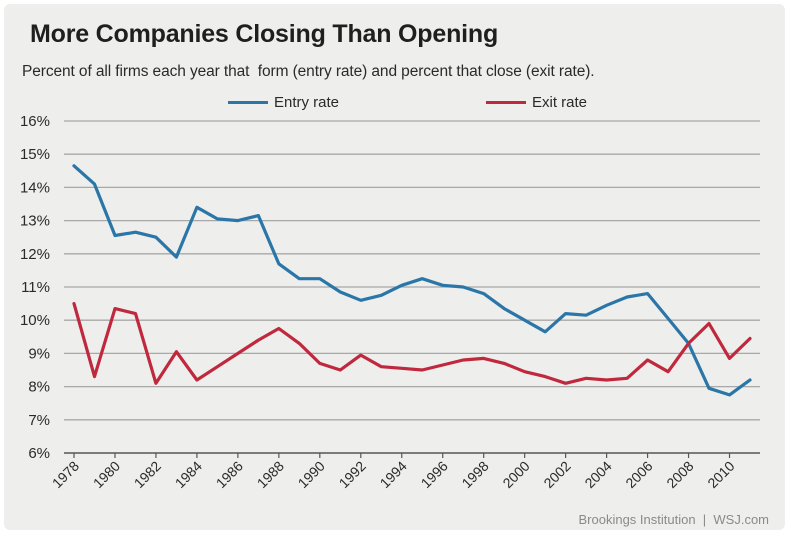 This screenshot has width=791, height=536. I want to click on y-tick-label: 6%, so click(39, 453).